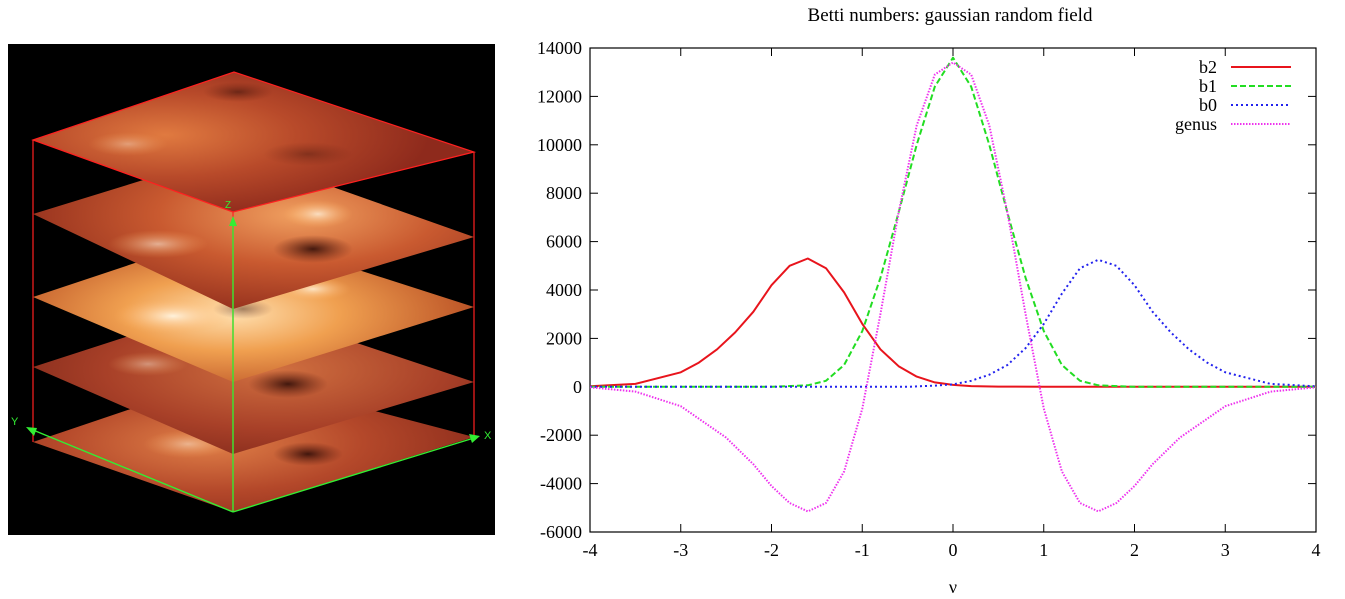  Describe the element at coordinates (953, 587) in the screenshot. I see `x-axis-label: ν` at that location.